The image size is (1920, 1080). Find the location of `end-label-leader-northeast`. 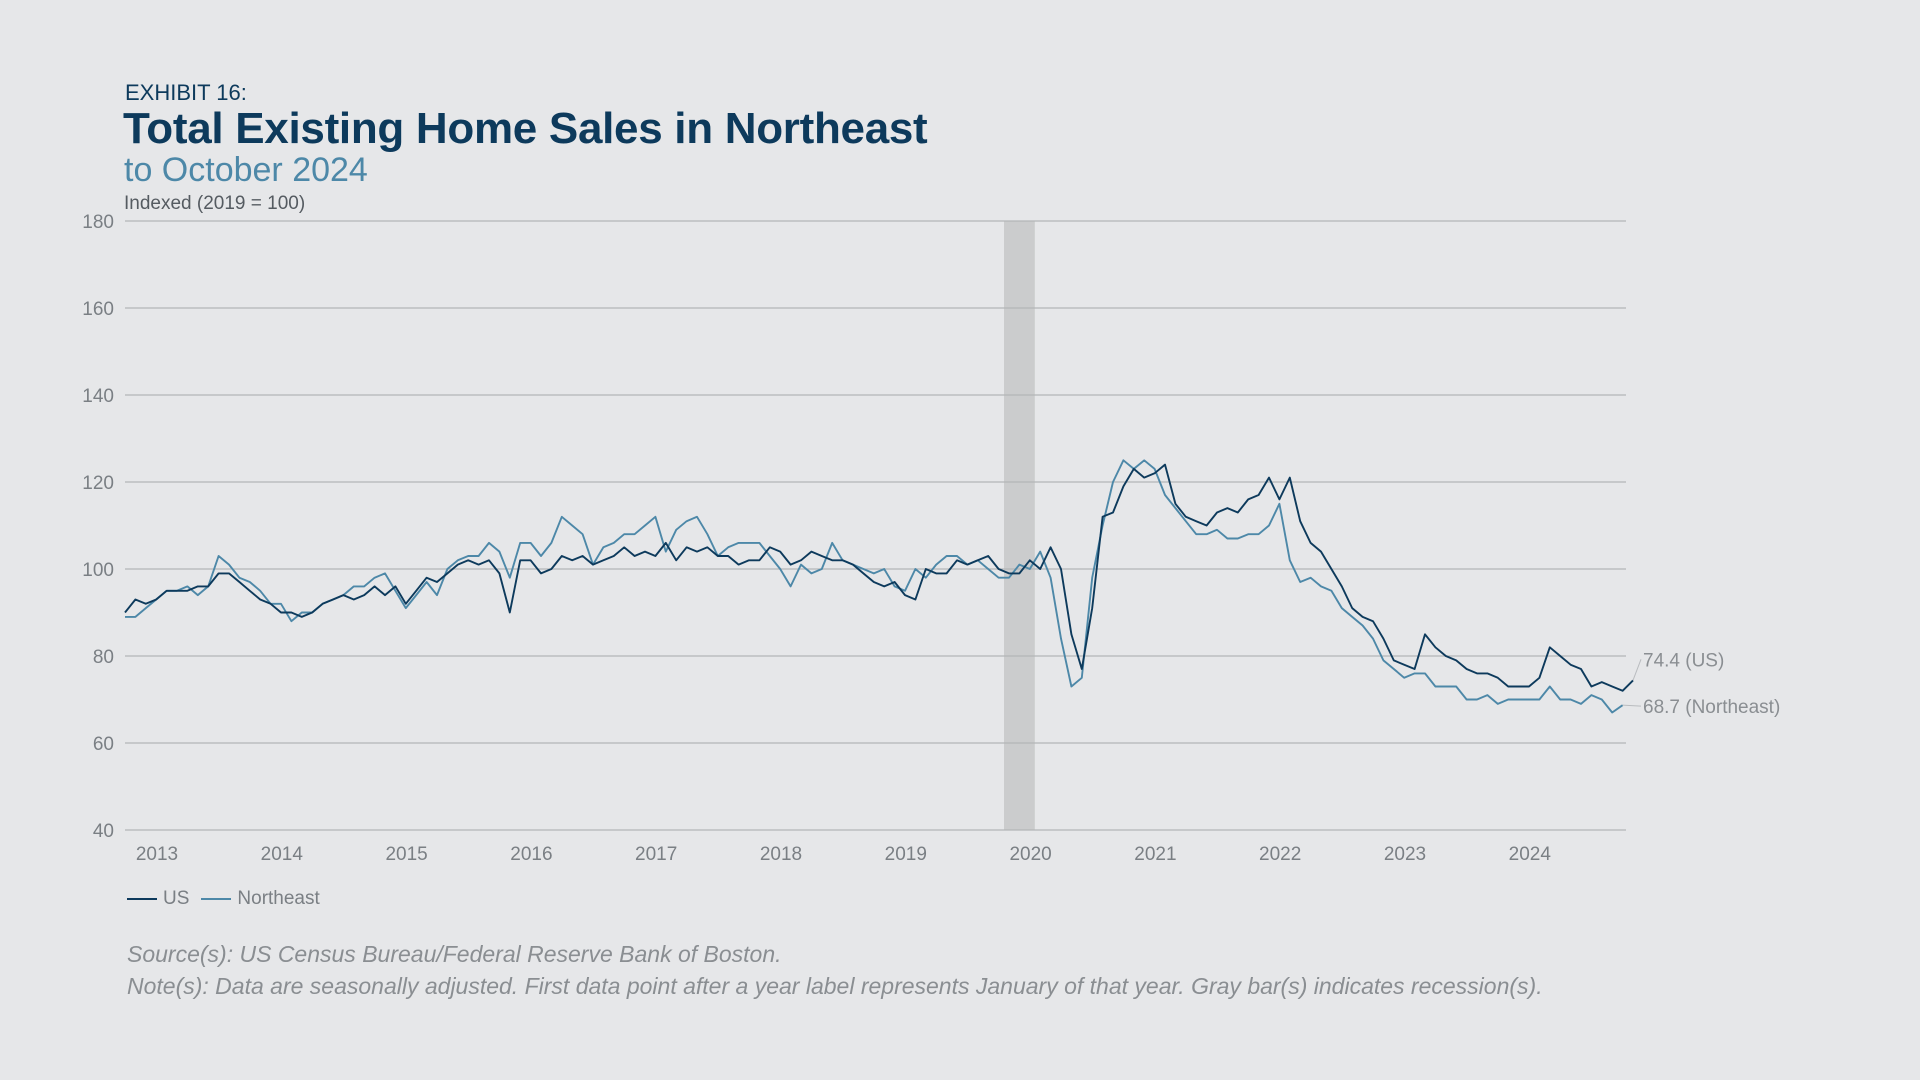

end-label-leader-northeast is located at coordinates (1632, 705).